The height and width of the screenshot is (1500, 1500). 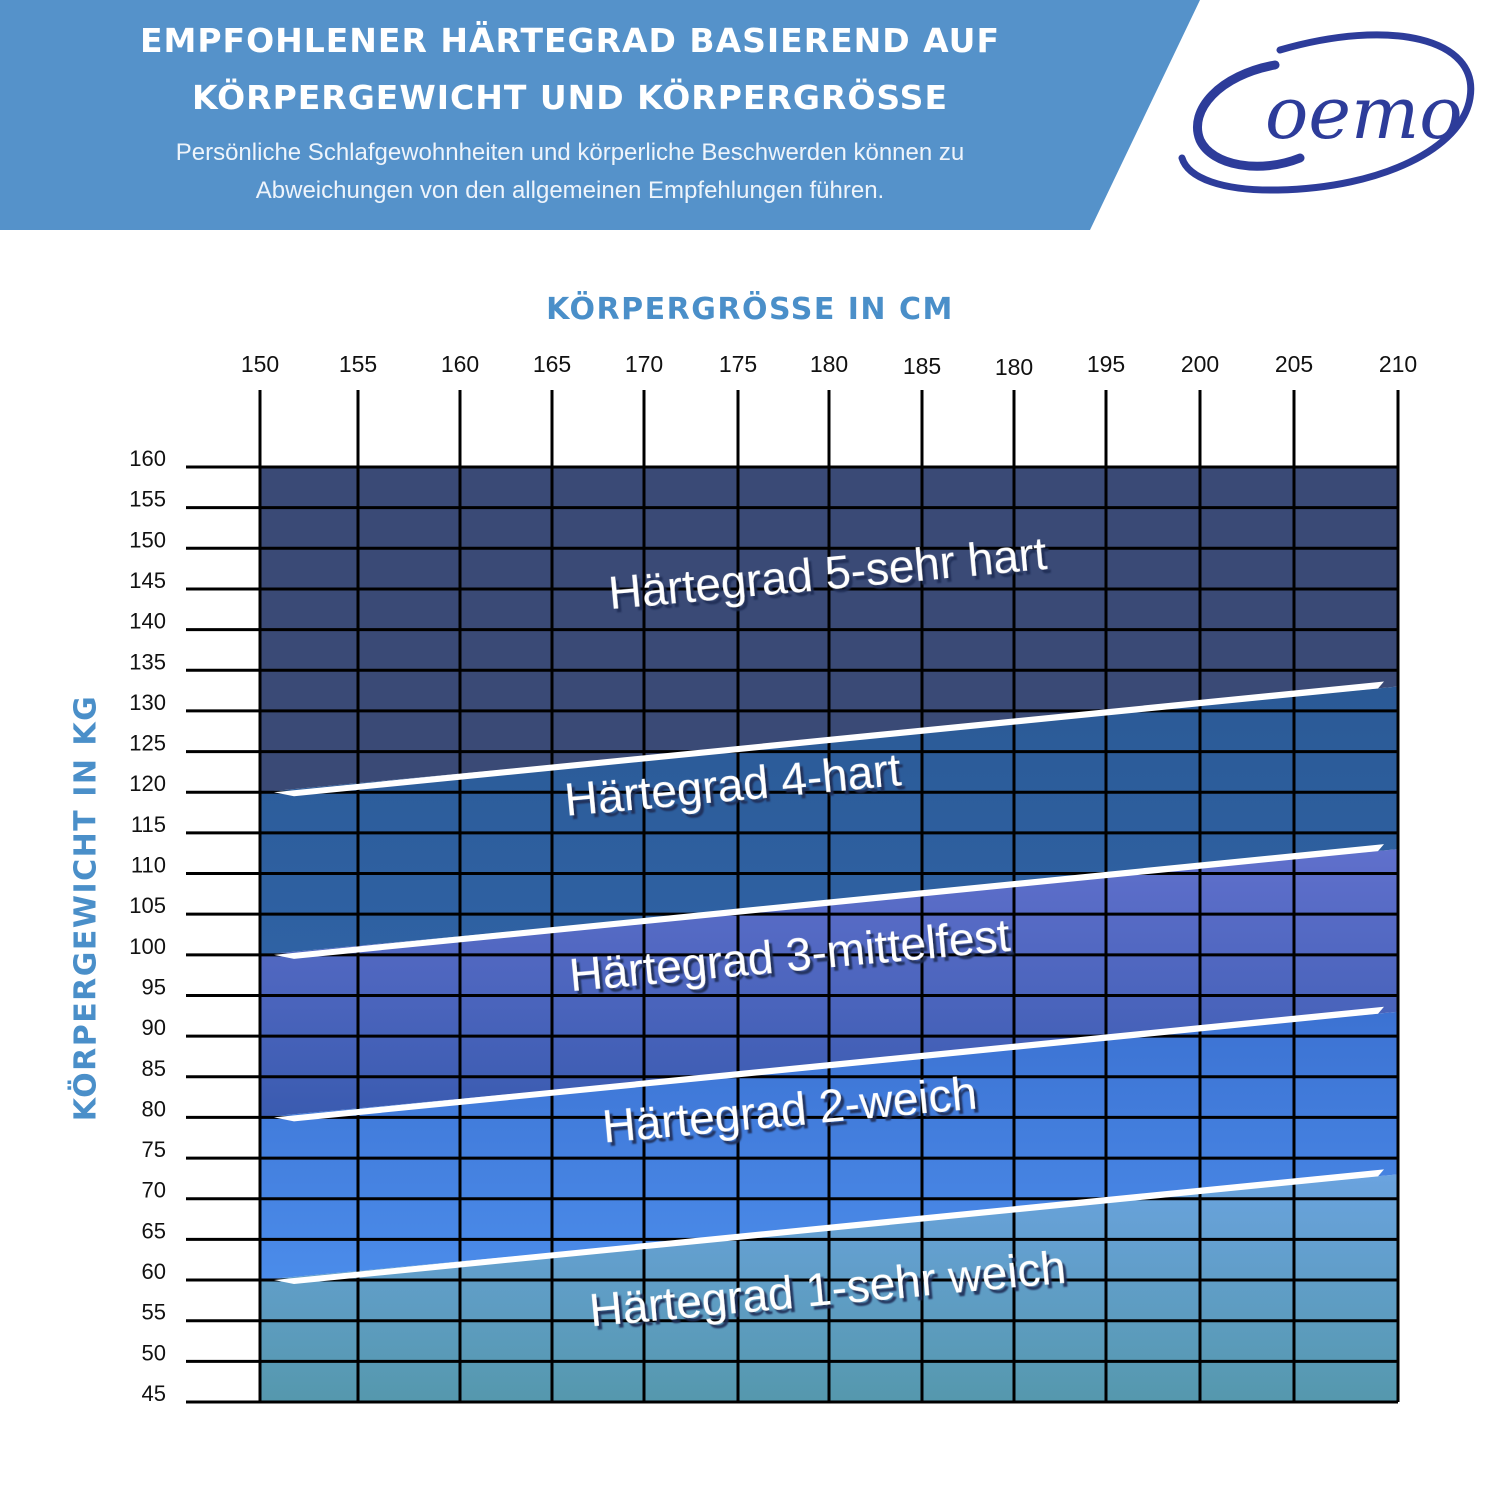 What do you see at coordinates (460, 364) in the screenshot?
I see `x-tick-label: 160` at bounding box center [460, 364].